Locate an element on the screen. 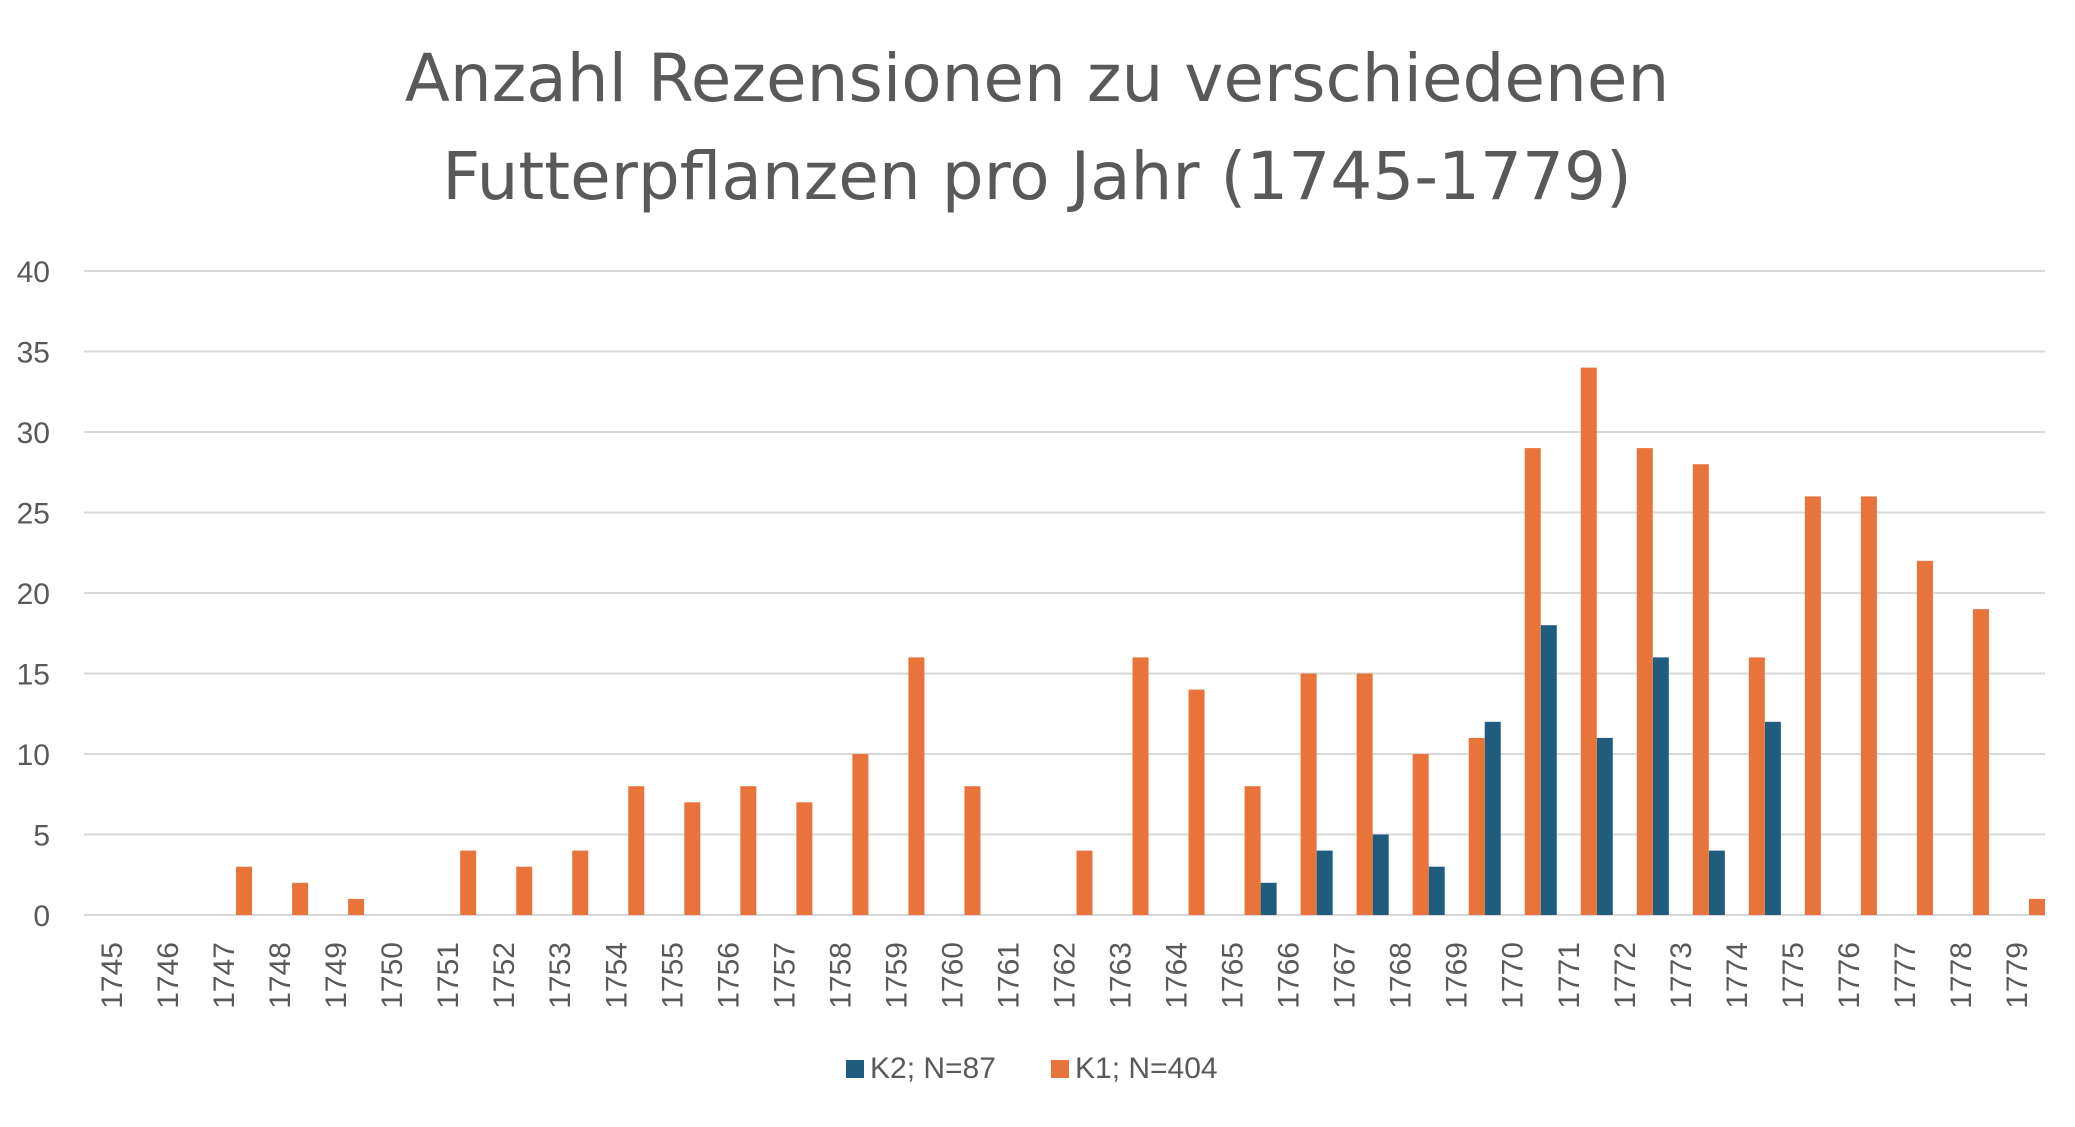 The height and width of the screenshot is (1127, 2075). x-tick-label: 1758 is located at coordinates (840, 975).